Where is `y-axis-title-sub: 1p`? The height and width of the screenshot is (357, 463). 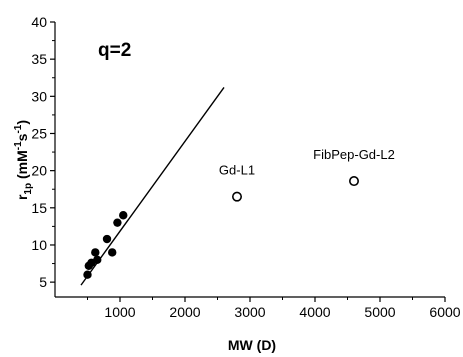 y-axis-title-sub: 1p is located at coordinates (28, 189).